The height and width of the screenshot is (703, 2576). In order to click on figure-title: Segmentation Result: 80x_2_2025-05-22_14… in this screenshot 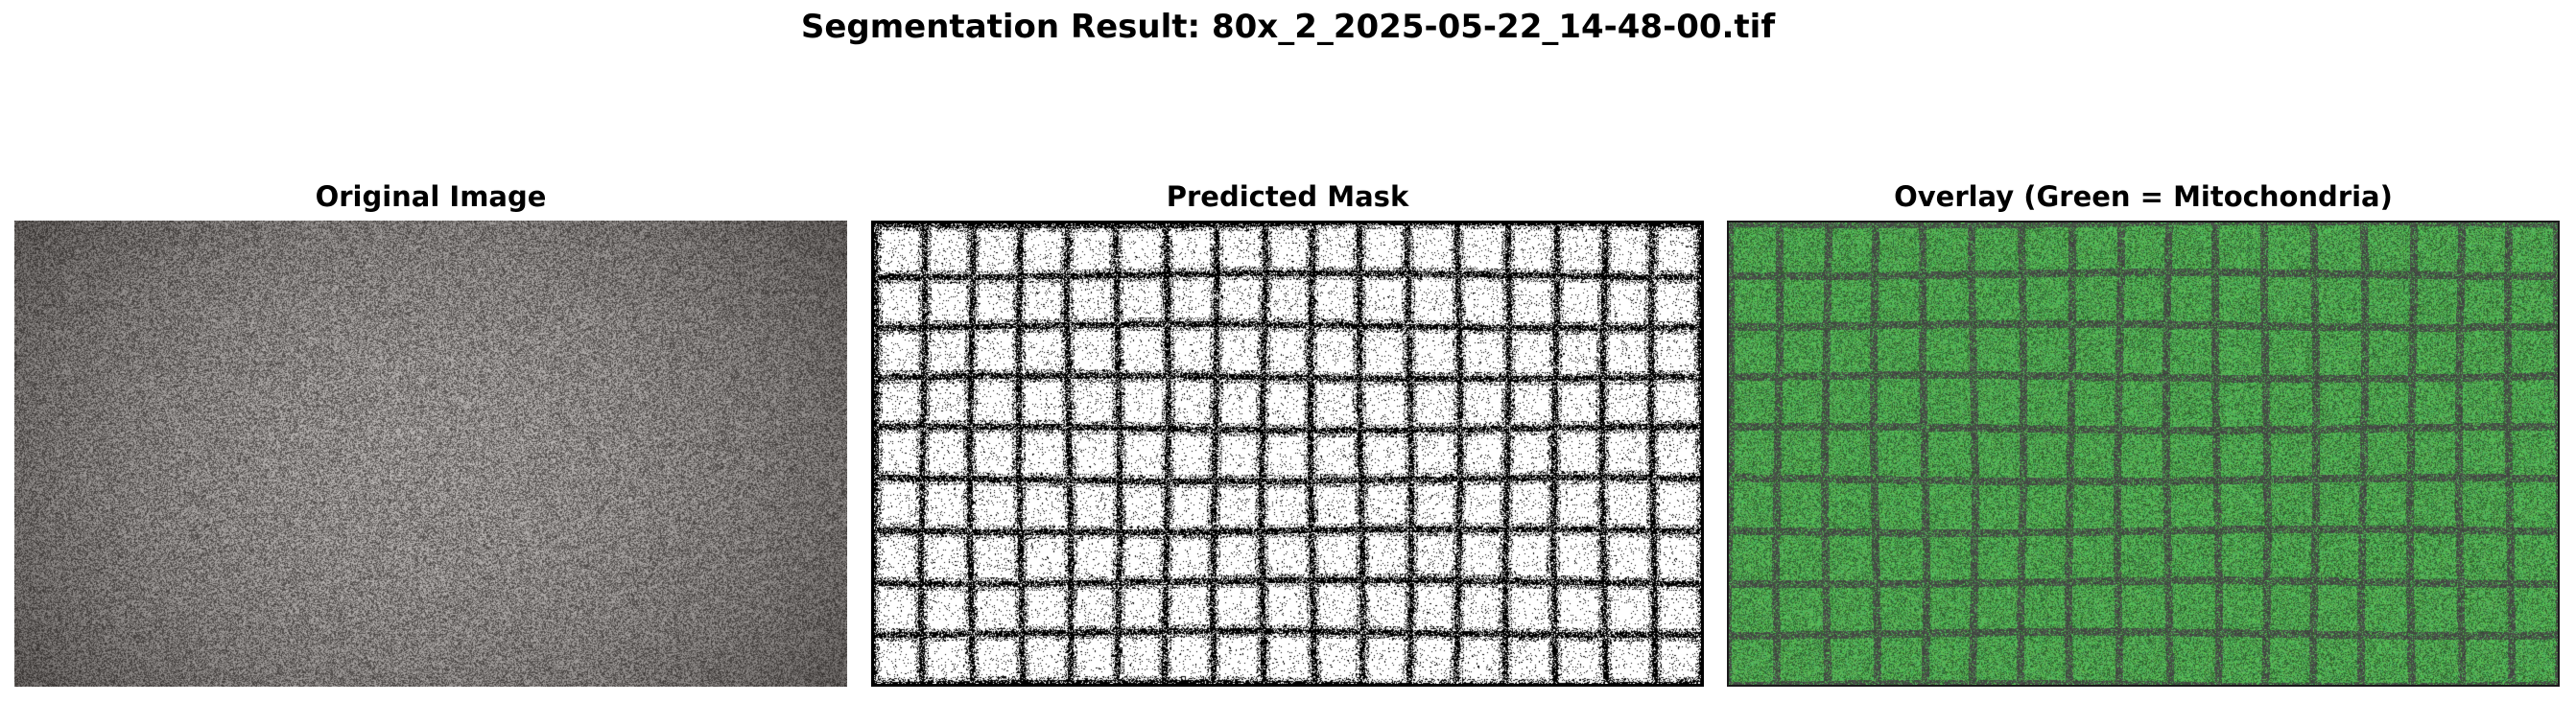, I will do `click(1288, 27)`.